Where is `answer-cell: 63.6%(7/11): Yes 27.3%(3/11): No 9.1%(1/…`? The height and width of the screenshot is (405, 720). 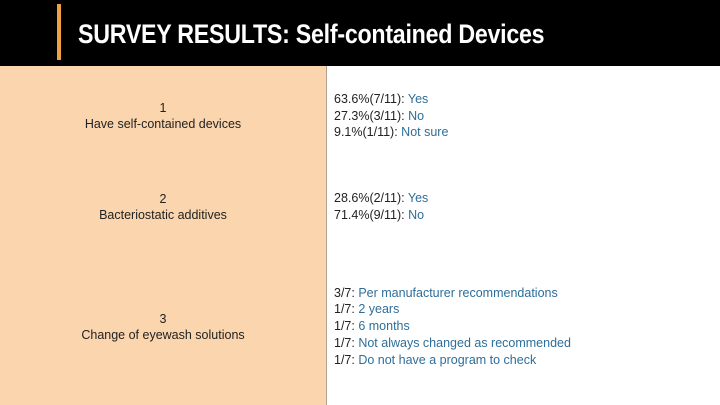
answer-cell: 63.6%(7/11): Yes 27.3%(3/11): No 9.1%(1/… is located at coordinates (523, 116).